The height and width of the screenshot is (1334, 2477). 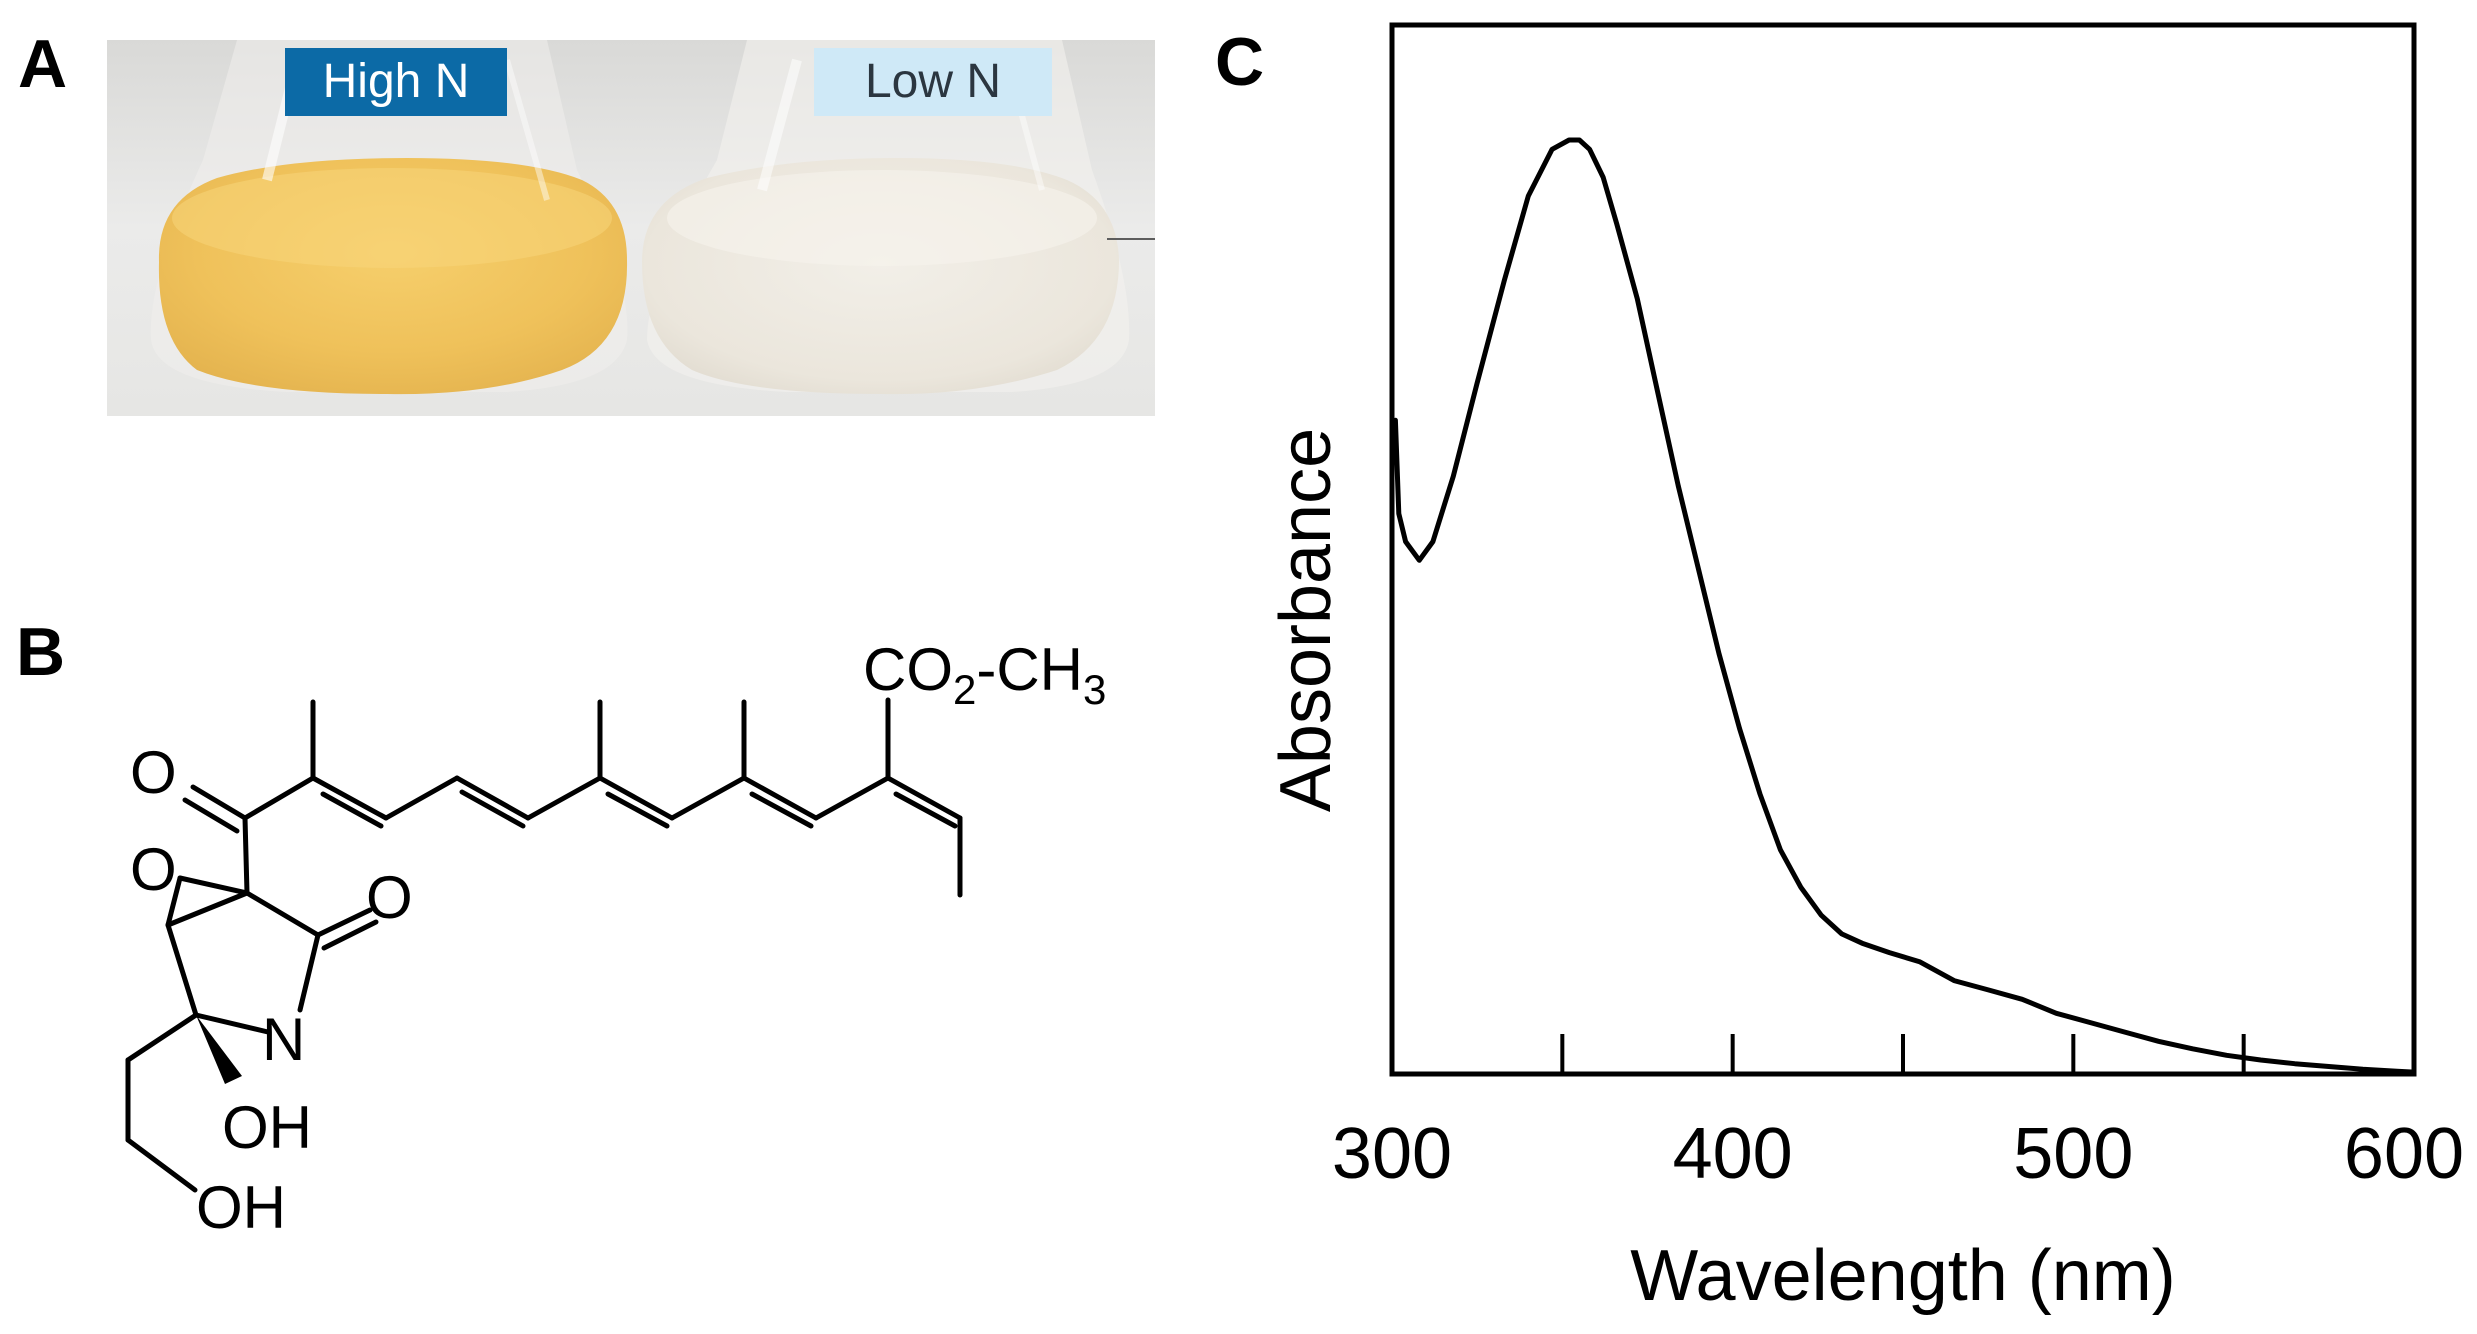 What do you see at coordinates (1898, 1154) in the screenshot?
I see `x-tick-labels: 300 400 500 600` at bounding box center [1898, 1154].